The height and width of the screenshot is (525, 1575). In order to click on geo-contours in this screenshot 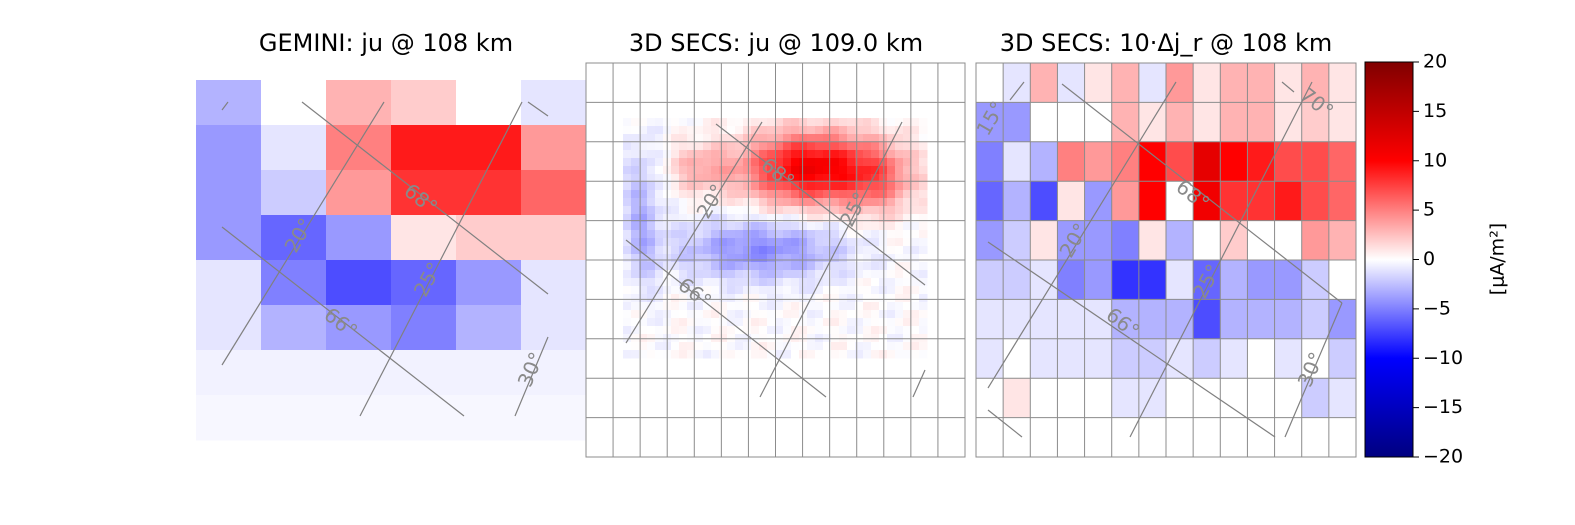, I will do `click(775, 259)`.